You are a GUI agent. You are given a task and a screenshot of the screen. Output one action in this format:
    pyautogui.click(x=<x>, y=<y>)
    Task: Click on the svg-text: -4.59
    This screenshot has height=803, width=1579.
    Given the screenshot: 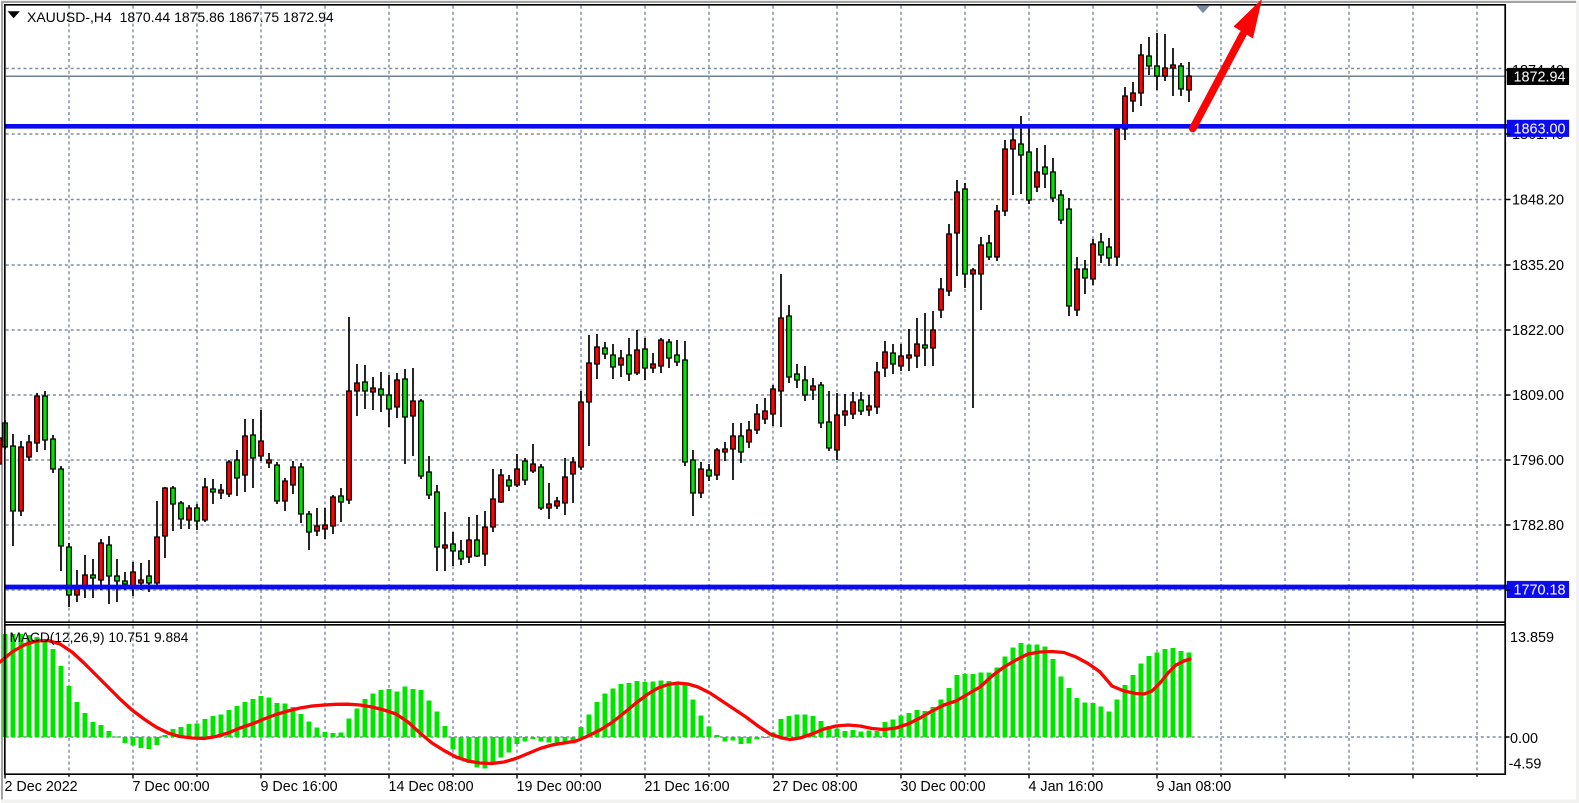 What is the action you would take?
    pyautogui.click(x=1525, y=765)
    